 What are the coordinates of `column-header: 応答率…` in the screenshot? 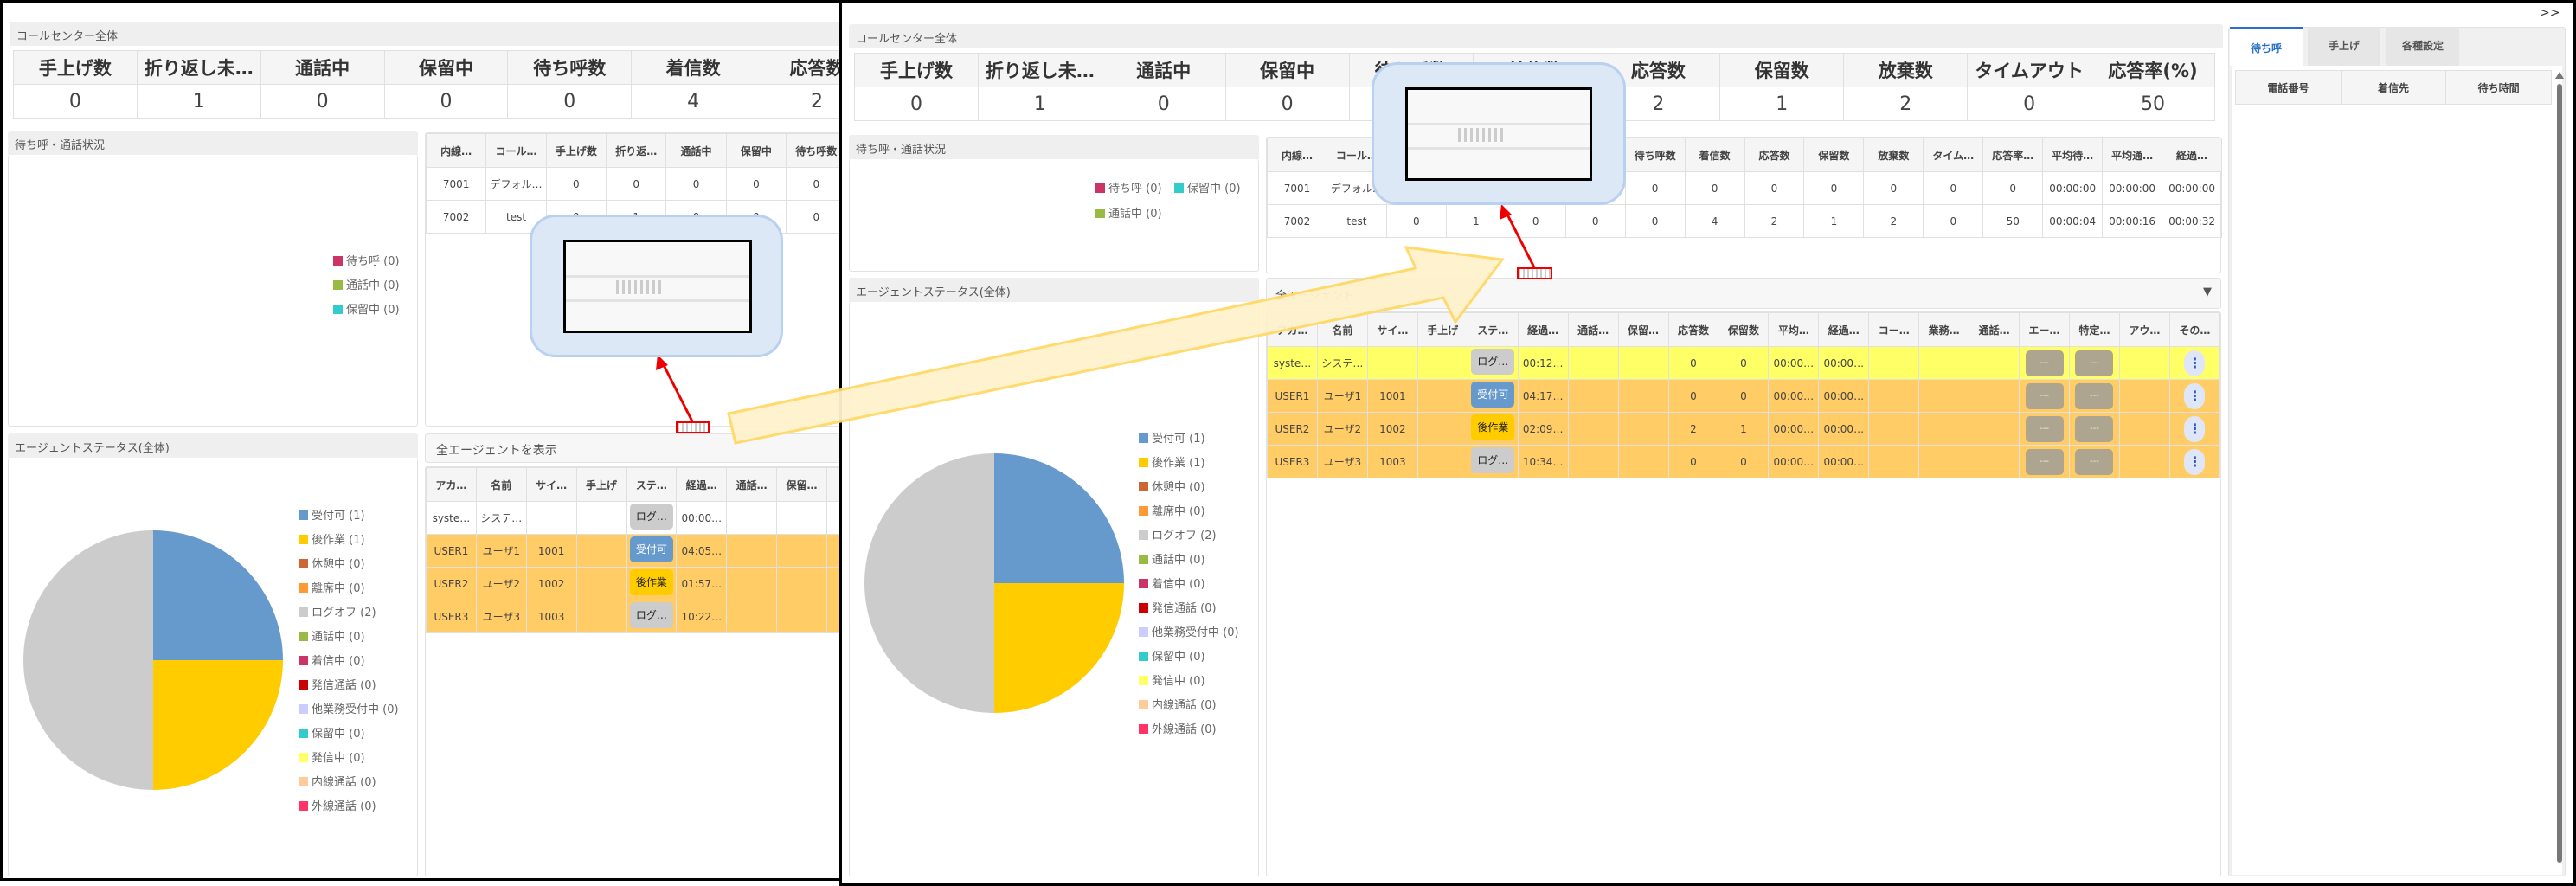 It's located at (2013, 155).